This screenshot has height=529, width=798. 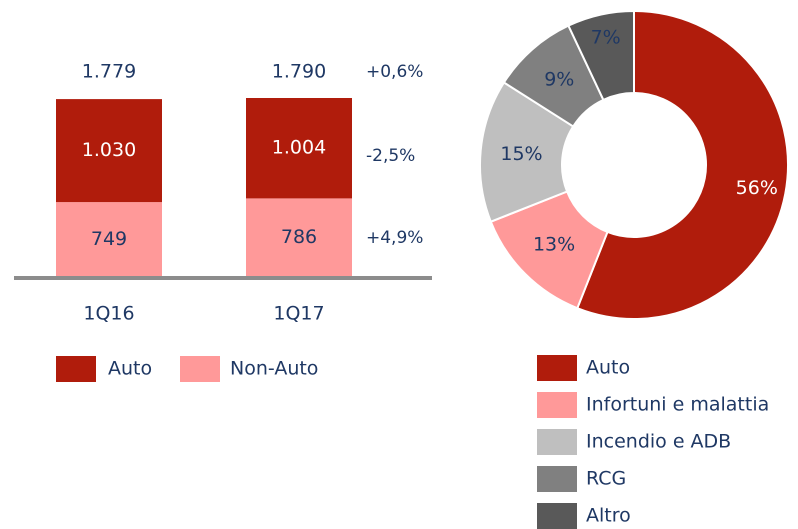 What do you see at coordinates (394, 238) in the screenshot?
I see `change-label: +4,9%` at bounding box center [394, 238].